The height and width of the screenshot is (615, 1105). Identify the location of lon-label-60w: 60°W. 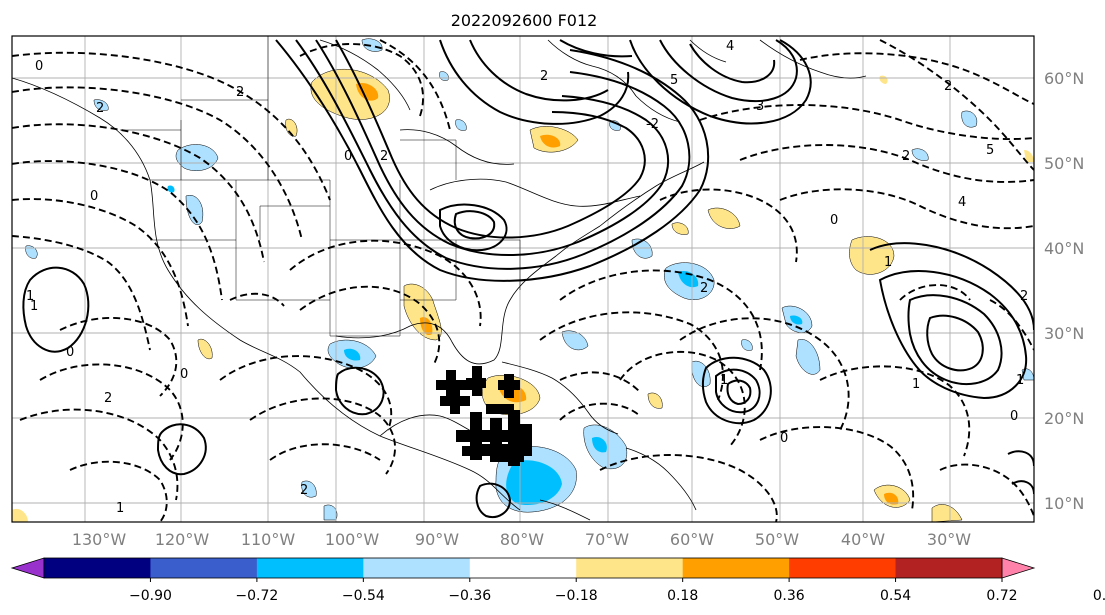
(692, 539).